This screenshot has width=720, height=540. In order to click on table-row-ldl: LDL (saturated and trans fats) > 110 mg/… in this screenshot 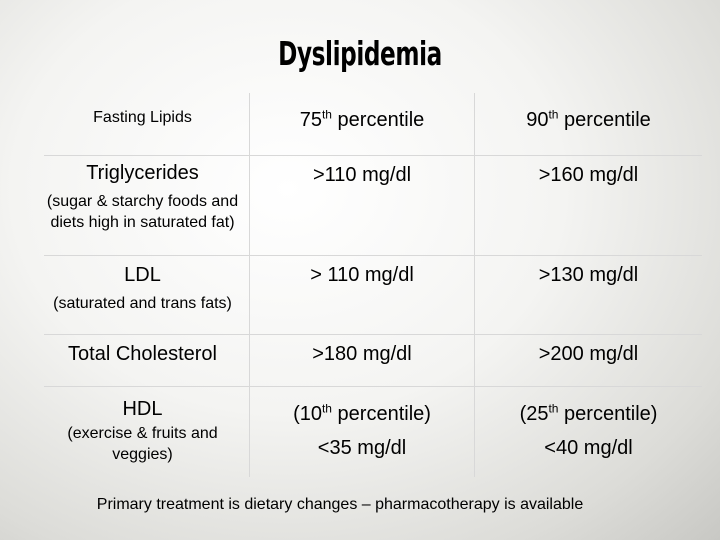, I will do `click(373, 295)`.